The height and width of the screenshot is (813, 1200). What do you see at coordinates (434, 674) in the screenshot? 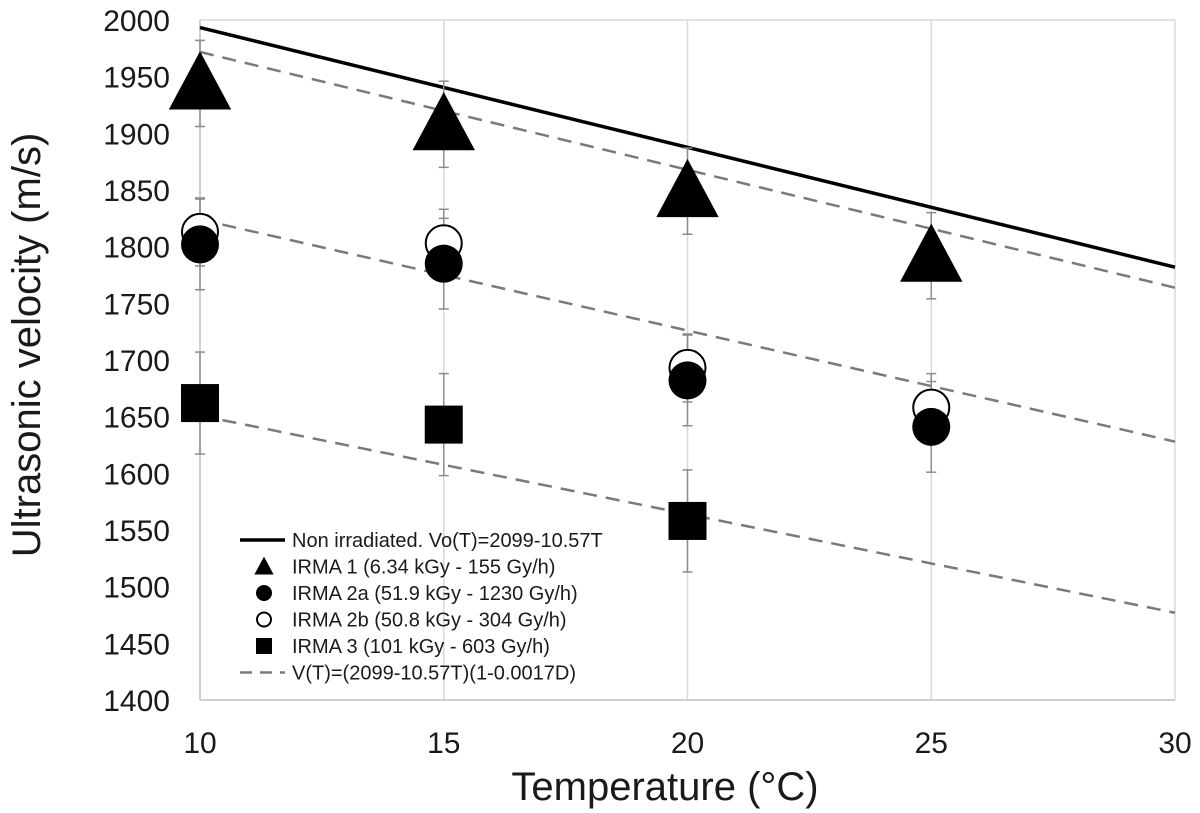
I see `legend-label-5: V(T)=(2099-10.57T)(1-0.0017D)` at bounding box center [434, 674].